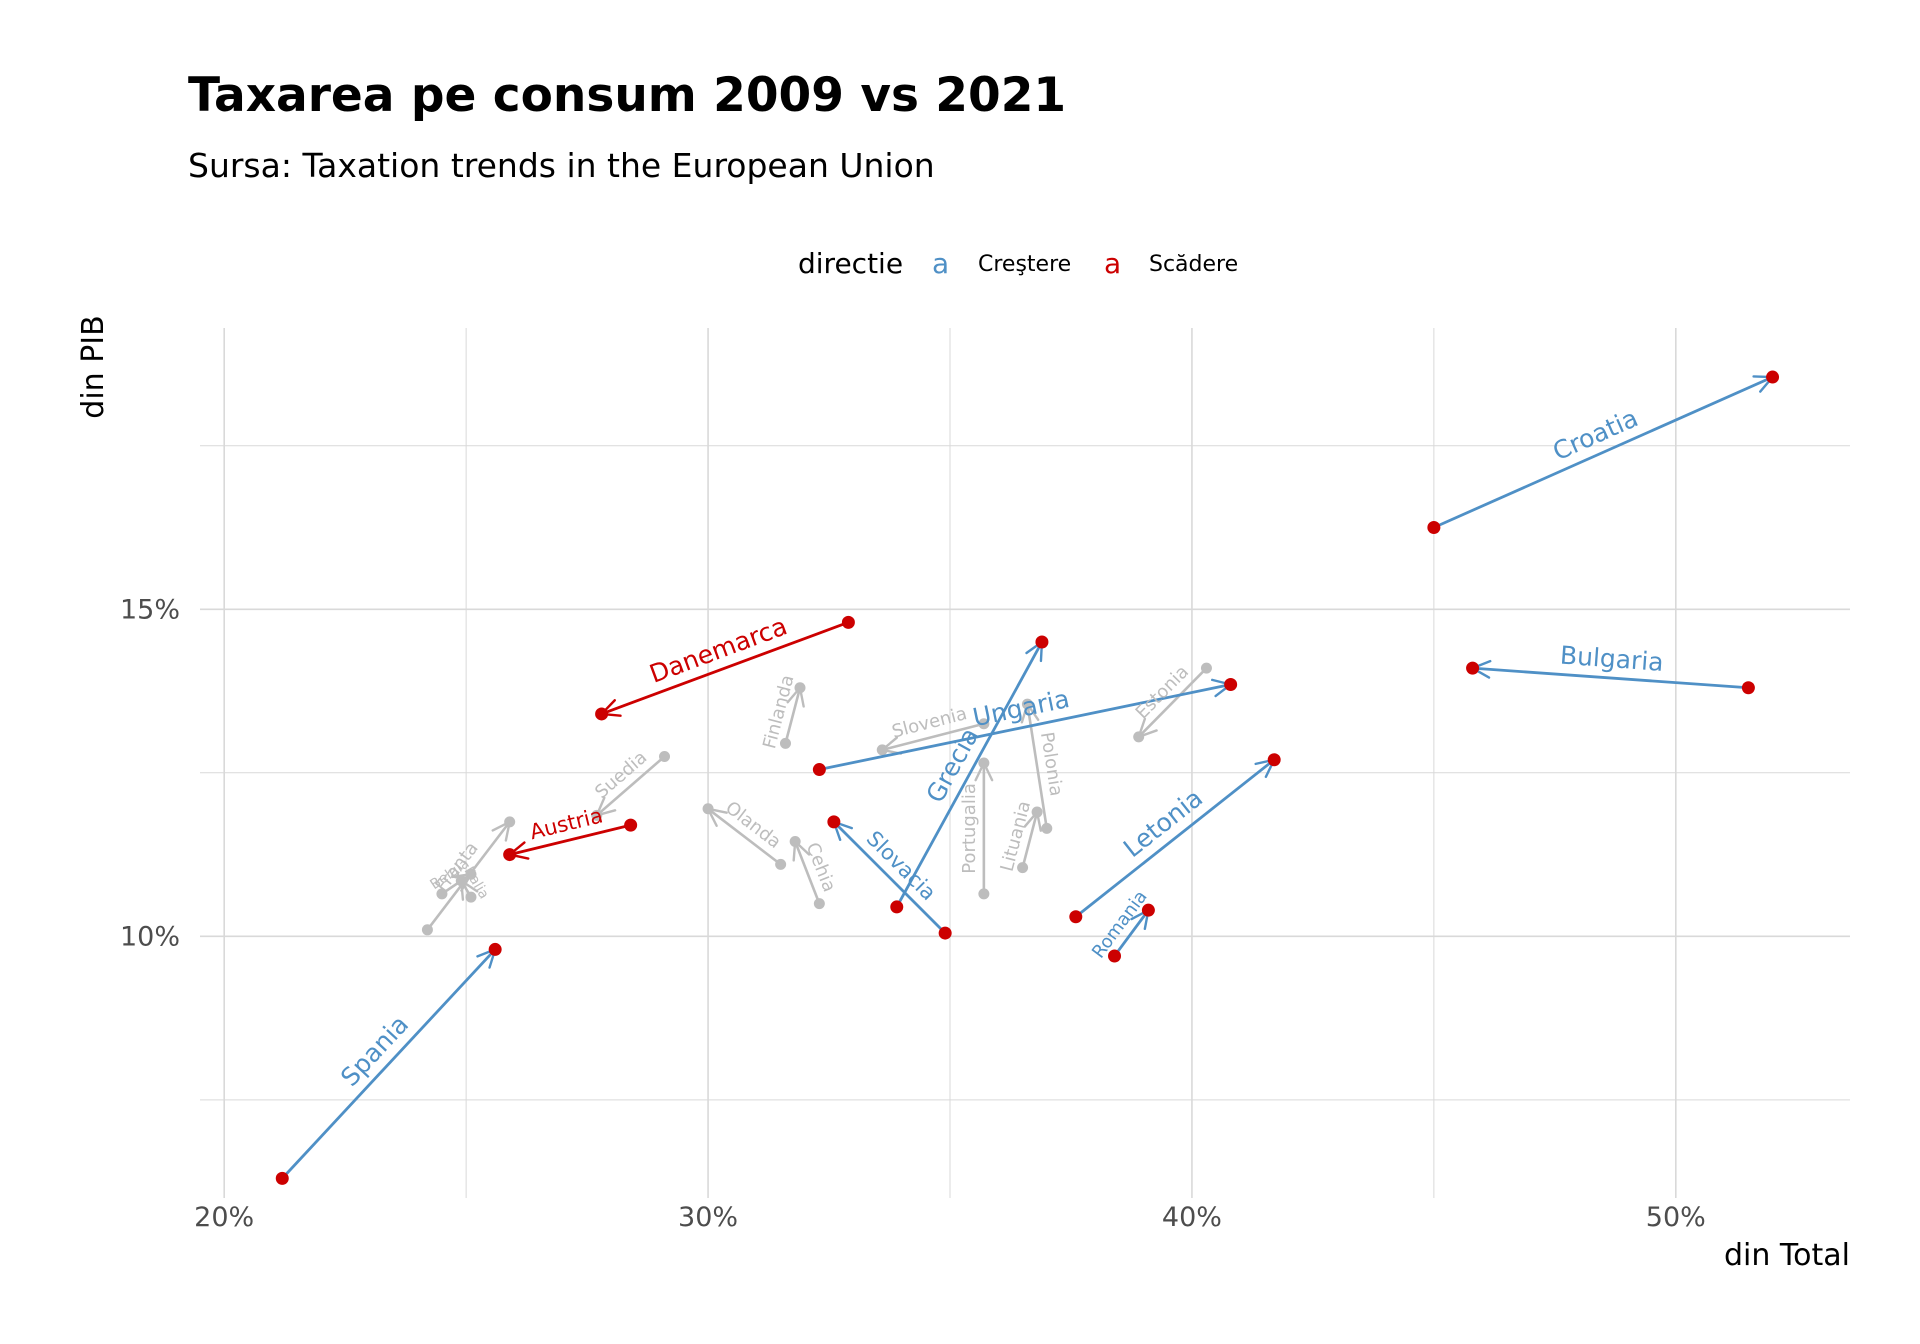  Describe the element at coordinates (442, 894) in the screenshot. I see `point-2009-belgia` at that location.